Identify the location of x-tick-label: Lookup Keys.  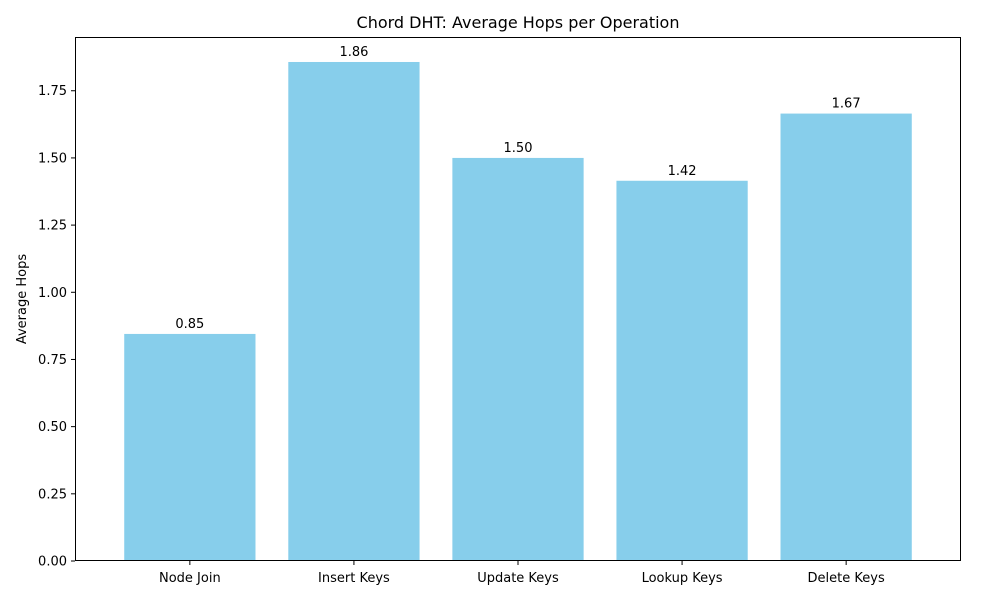
(682, 578).